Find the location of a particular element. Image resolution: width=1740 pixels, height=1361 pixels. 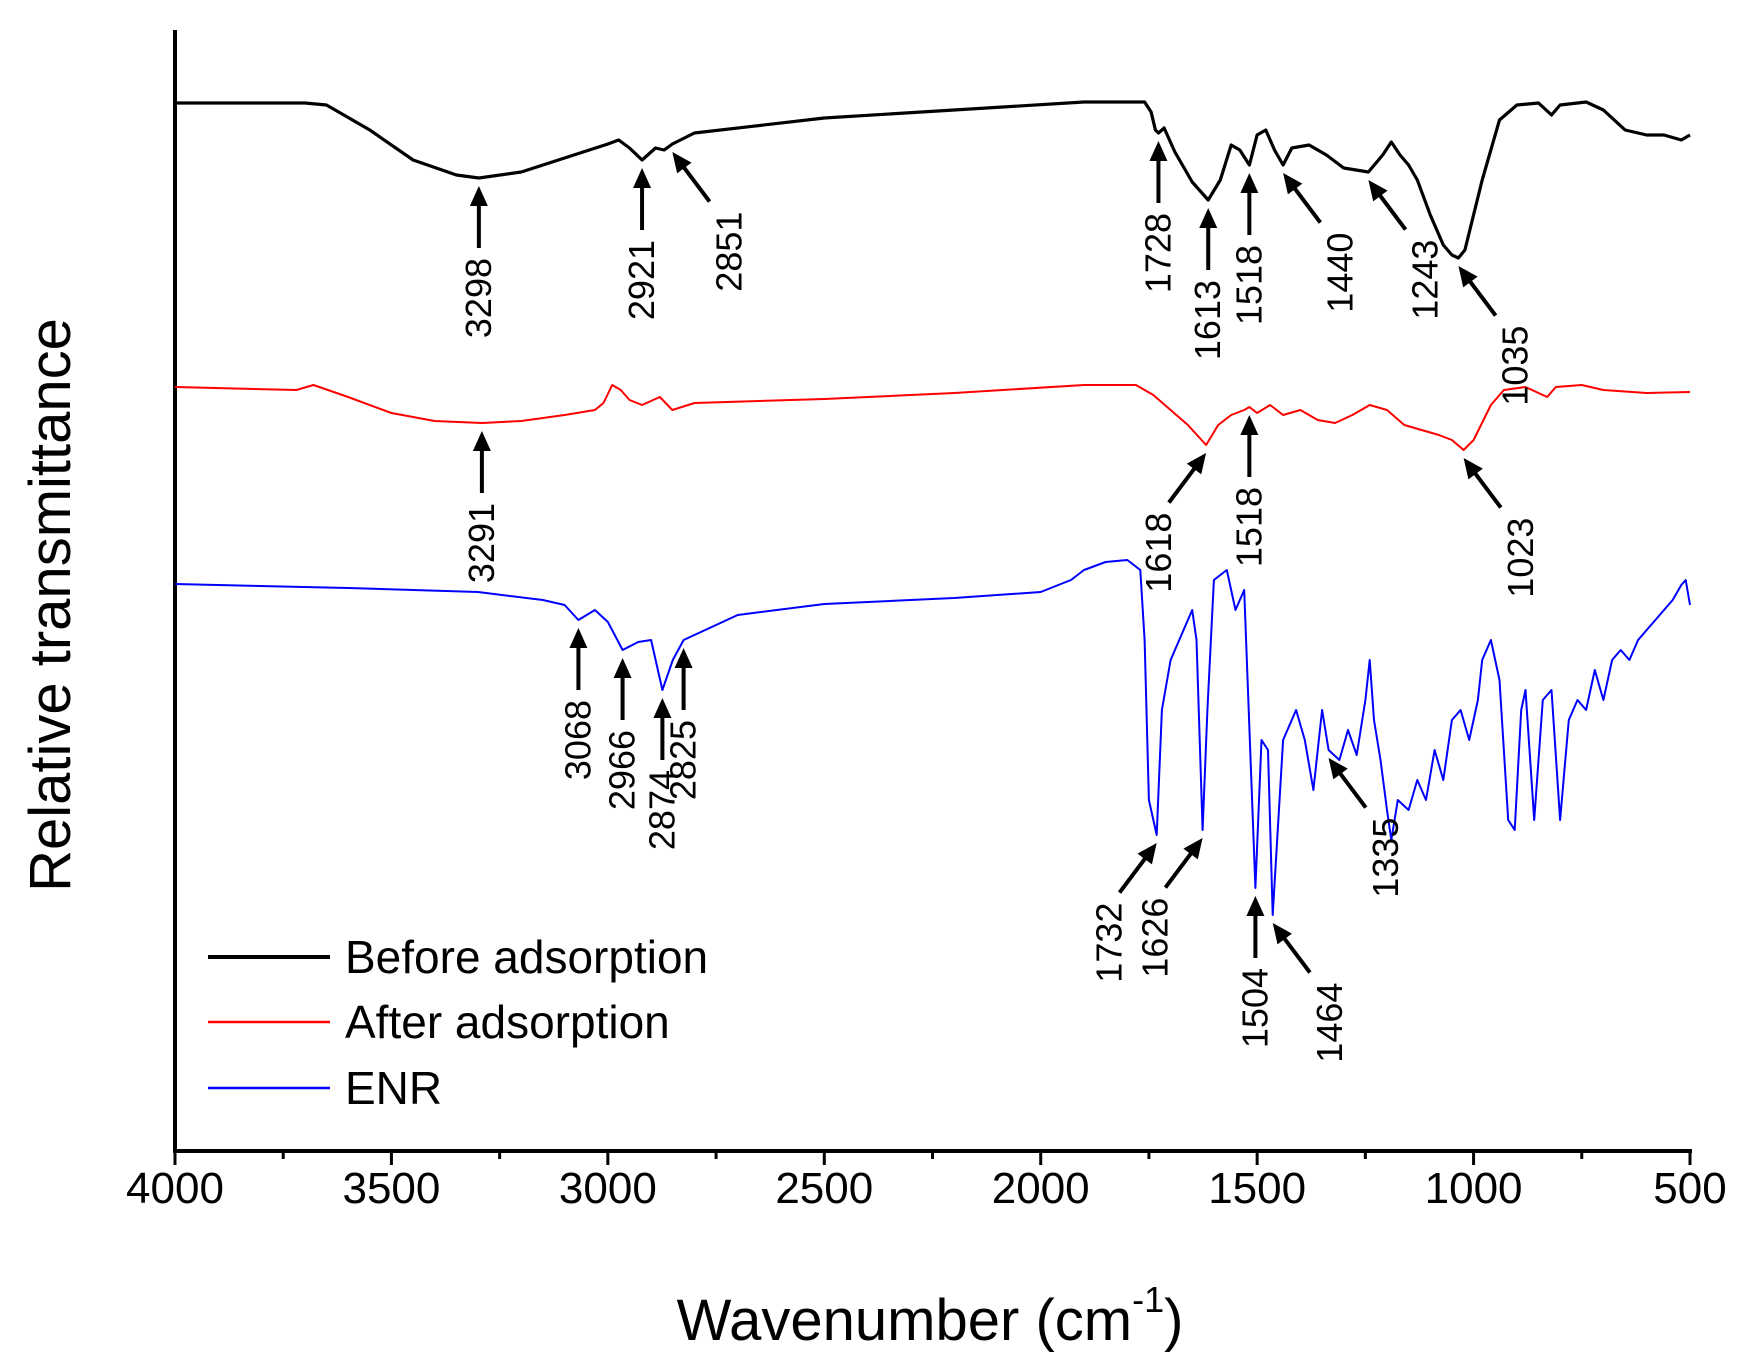

annotation-1613-before-adsorption: 1613 is located at coordinates (1207, 284).